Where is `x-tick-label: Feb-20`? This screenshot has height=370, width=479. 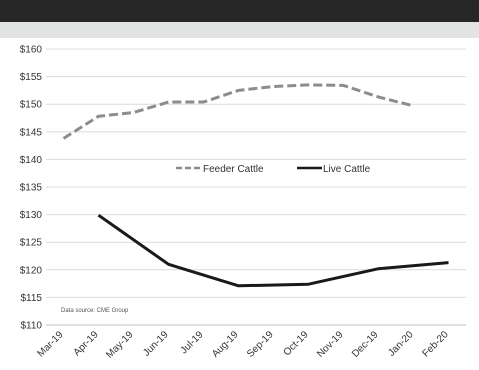
x-tick-label: Feb-20 is located at coordinates (435, 344).